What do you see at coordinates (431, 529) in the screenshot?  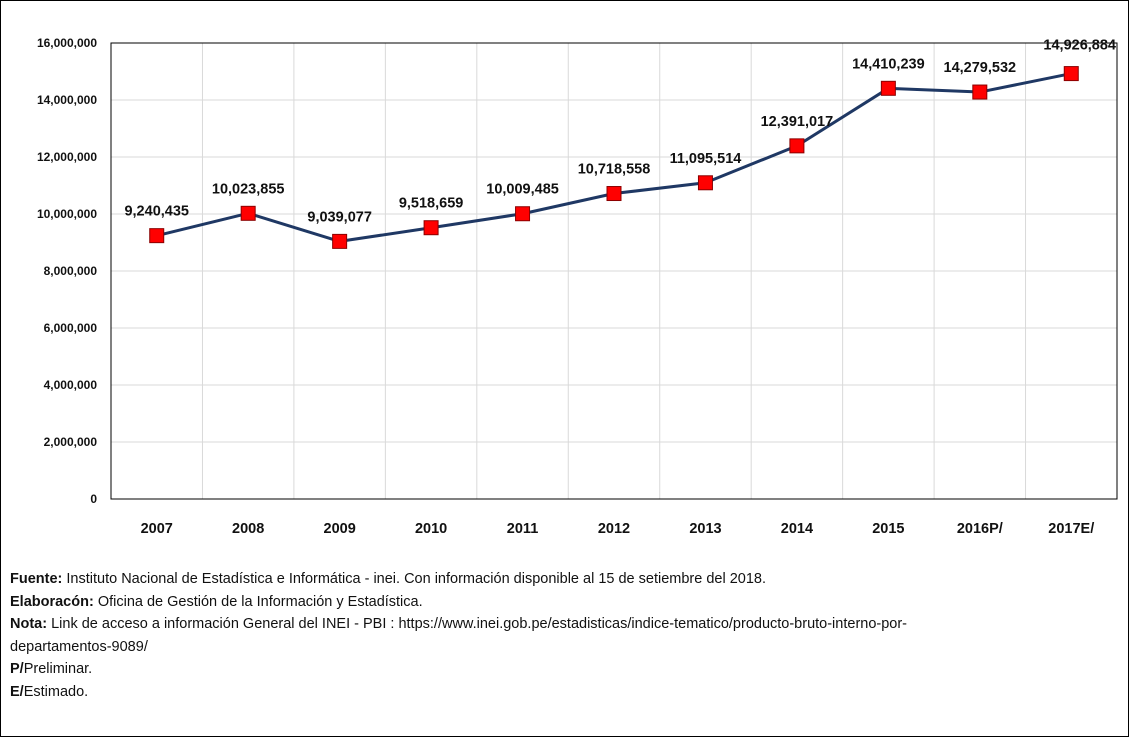 I see `x-tick-label: 2010` at bounding box center [431, 529].